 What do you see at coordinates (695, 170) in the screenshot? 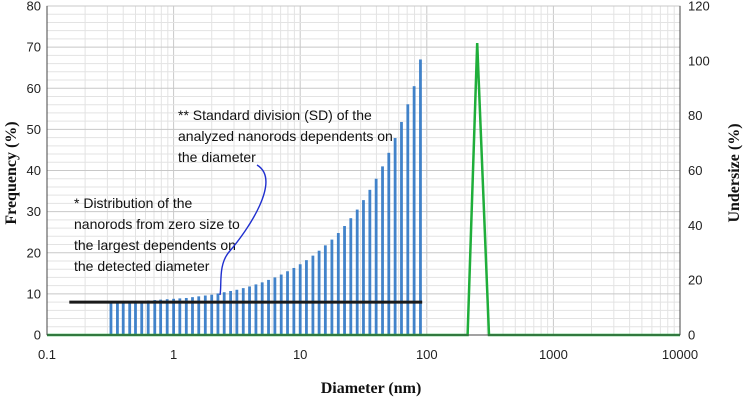
I see `right-y-tick-label: 60` at bounding box center [695, 170].